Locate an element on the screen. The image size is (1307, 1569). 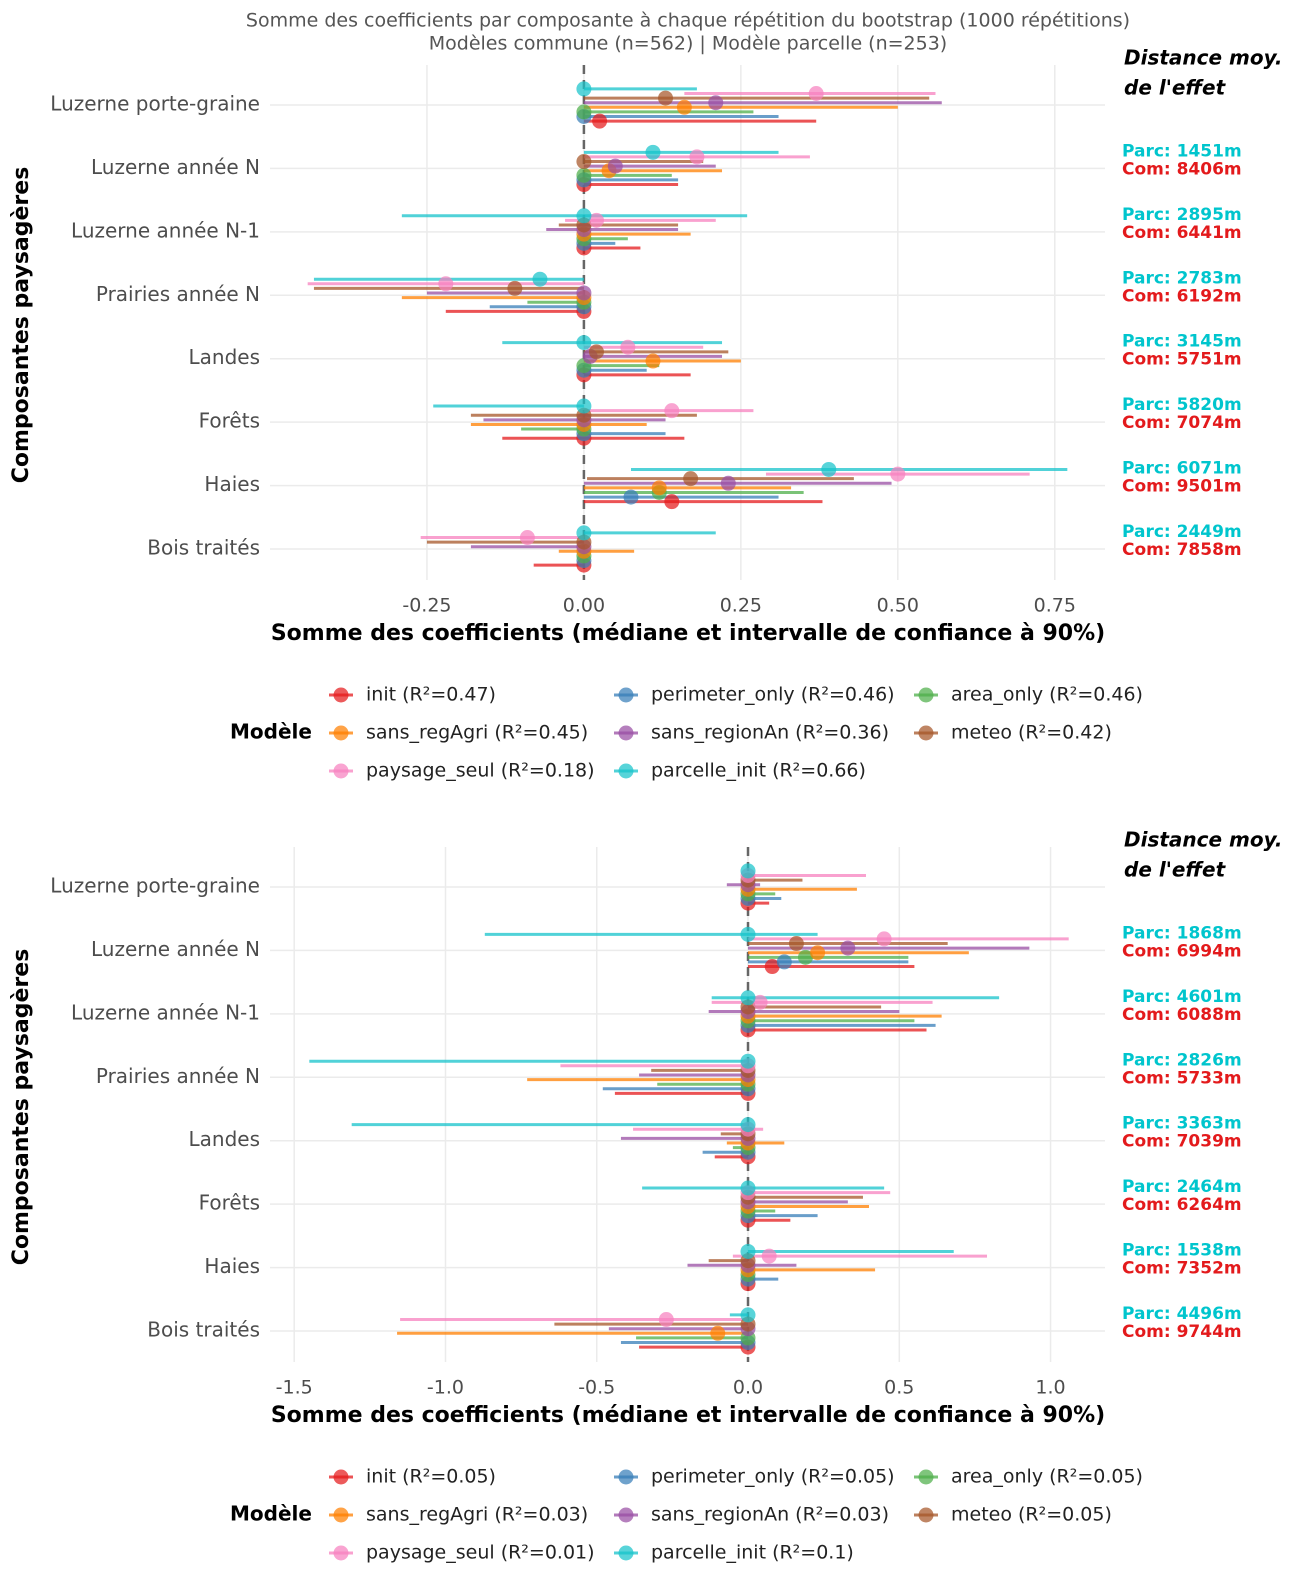
distance-com: Com: 5751m is located at coordinates (1182, 360).